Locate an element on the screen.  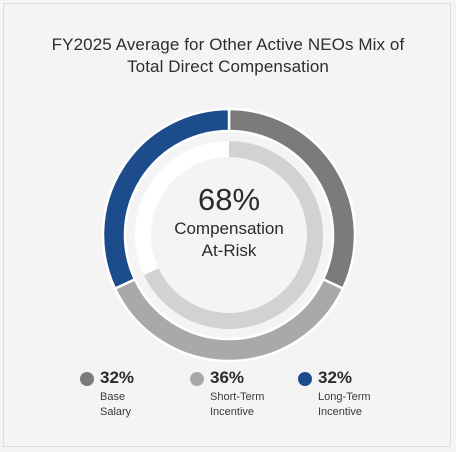
chart-title-line-2: Total Direct Compensation is located at coordinates (228, 66).